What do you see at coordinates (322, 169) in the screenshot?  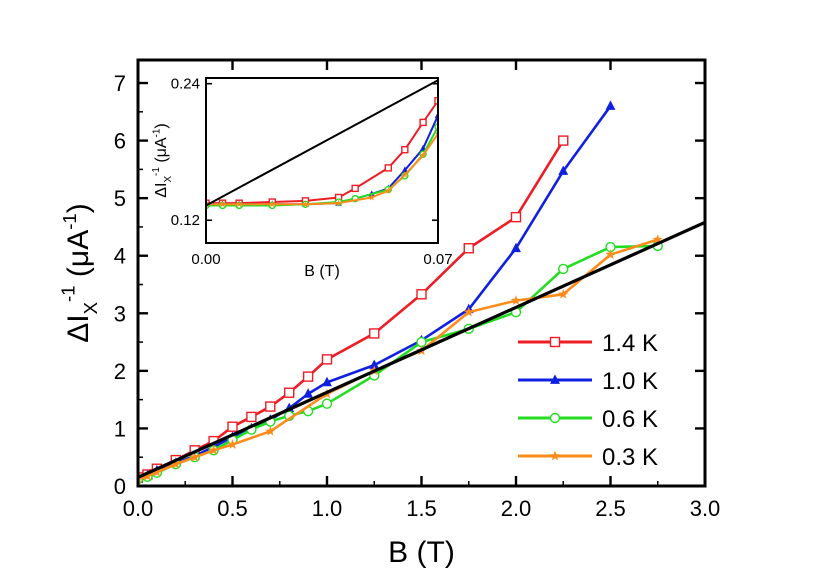 I see `inset-series-0.3-k` at bounding box center [322, 169].